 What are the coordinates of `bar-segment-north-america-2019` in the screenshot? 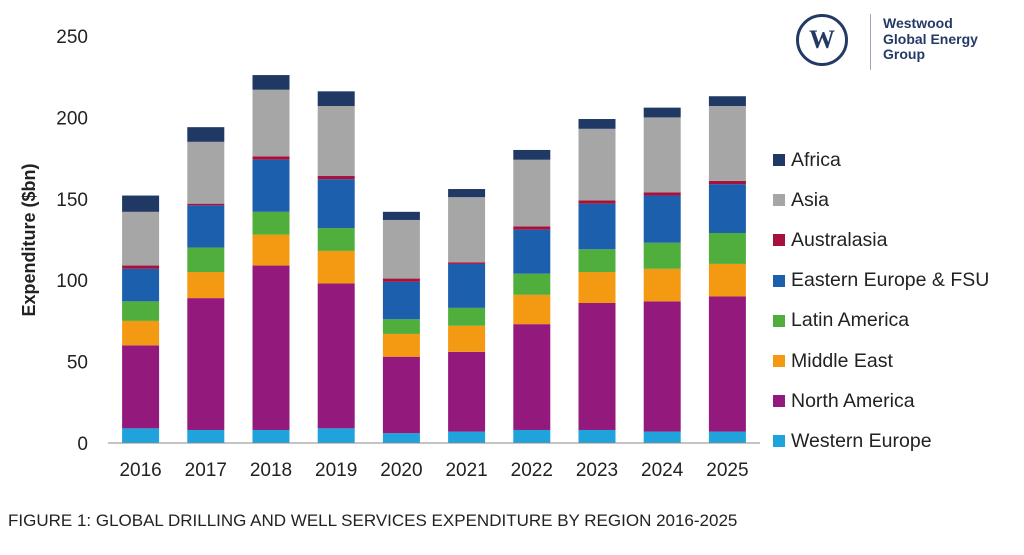 It's located at (336, 356).